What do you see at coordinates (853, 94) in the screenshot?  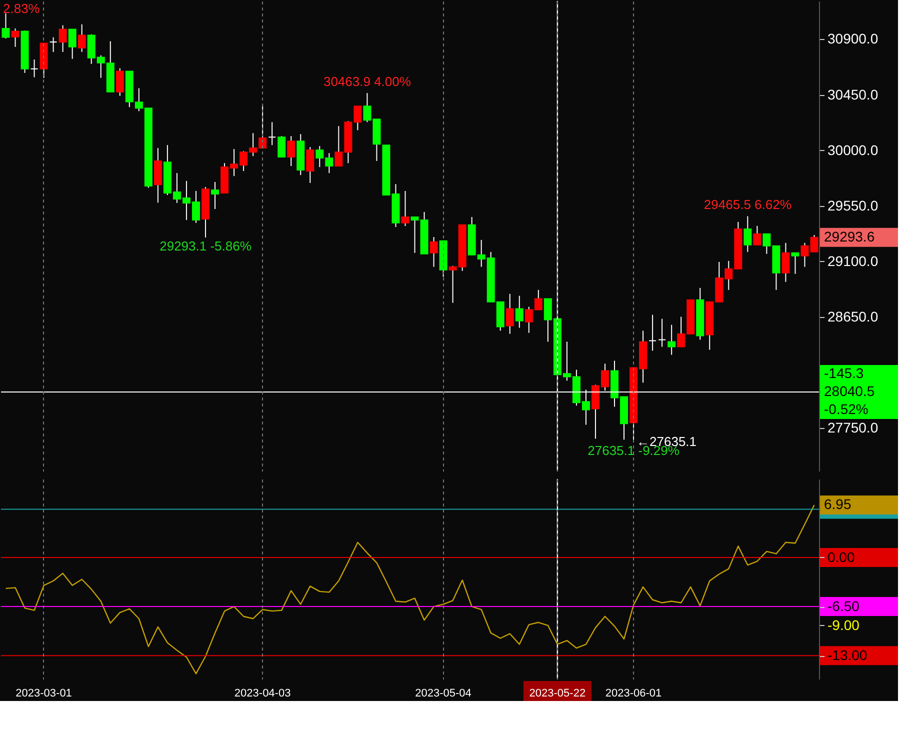 I see `y-tick-label: 30450.0` at bounding box center [853, 94].